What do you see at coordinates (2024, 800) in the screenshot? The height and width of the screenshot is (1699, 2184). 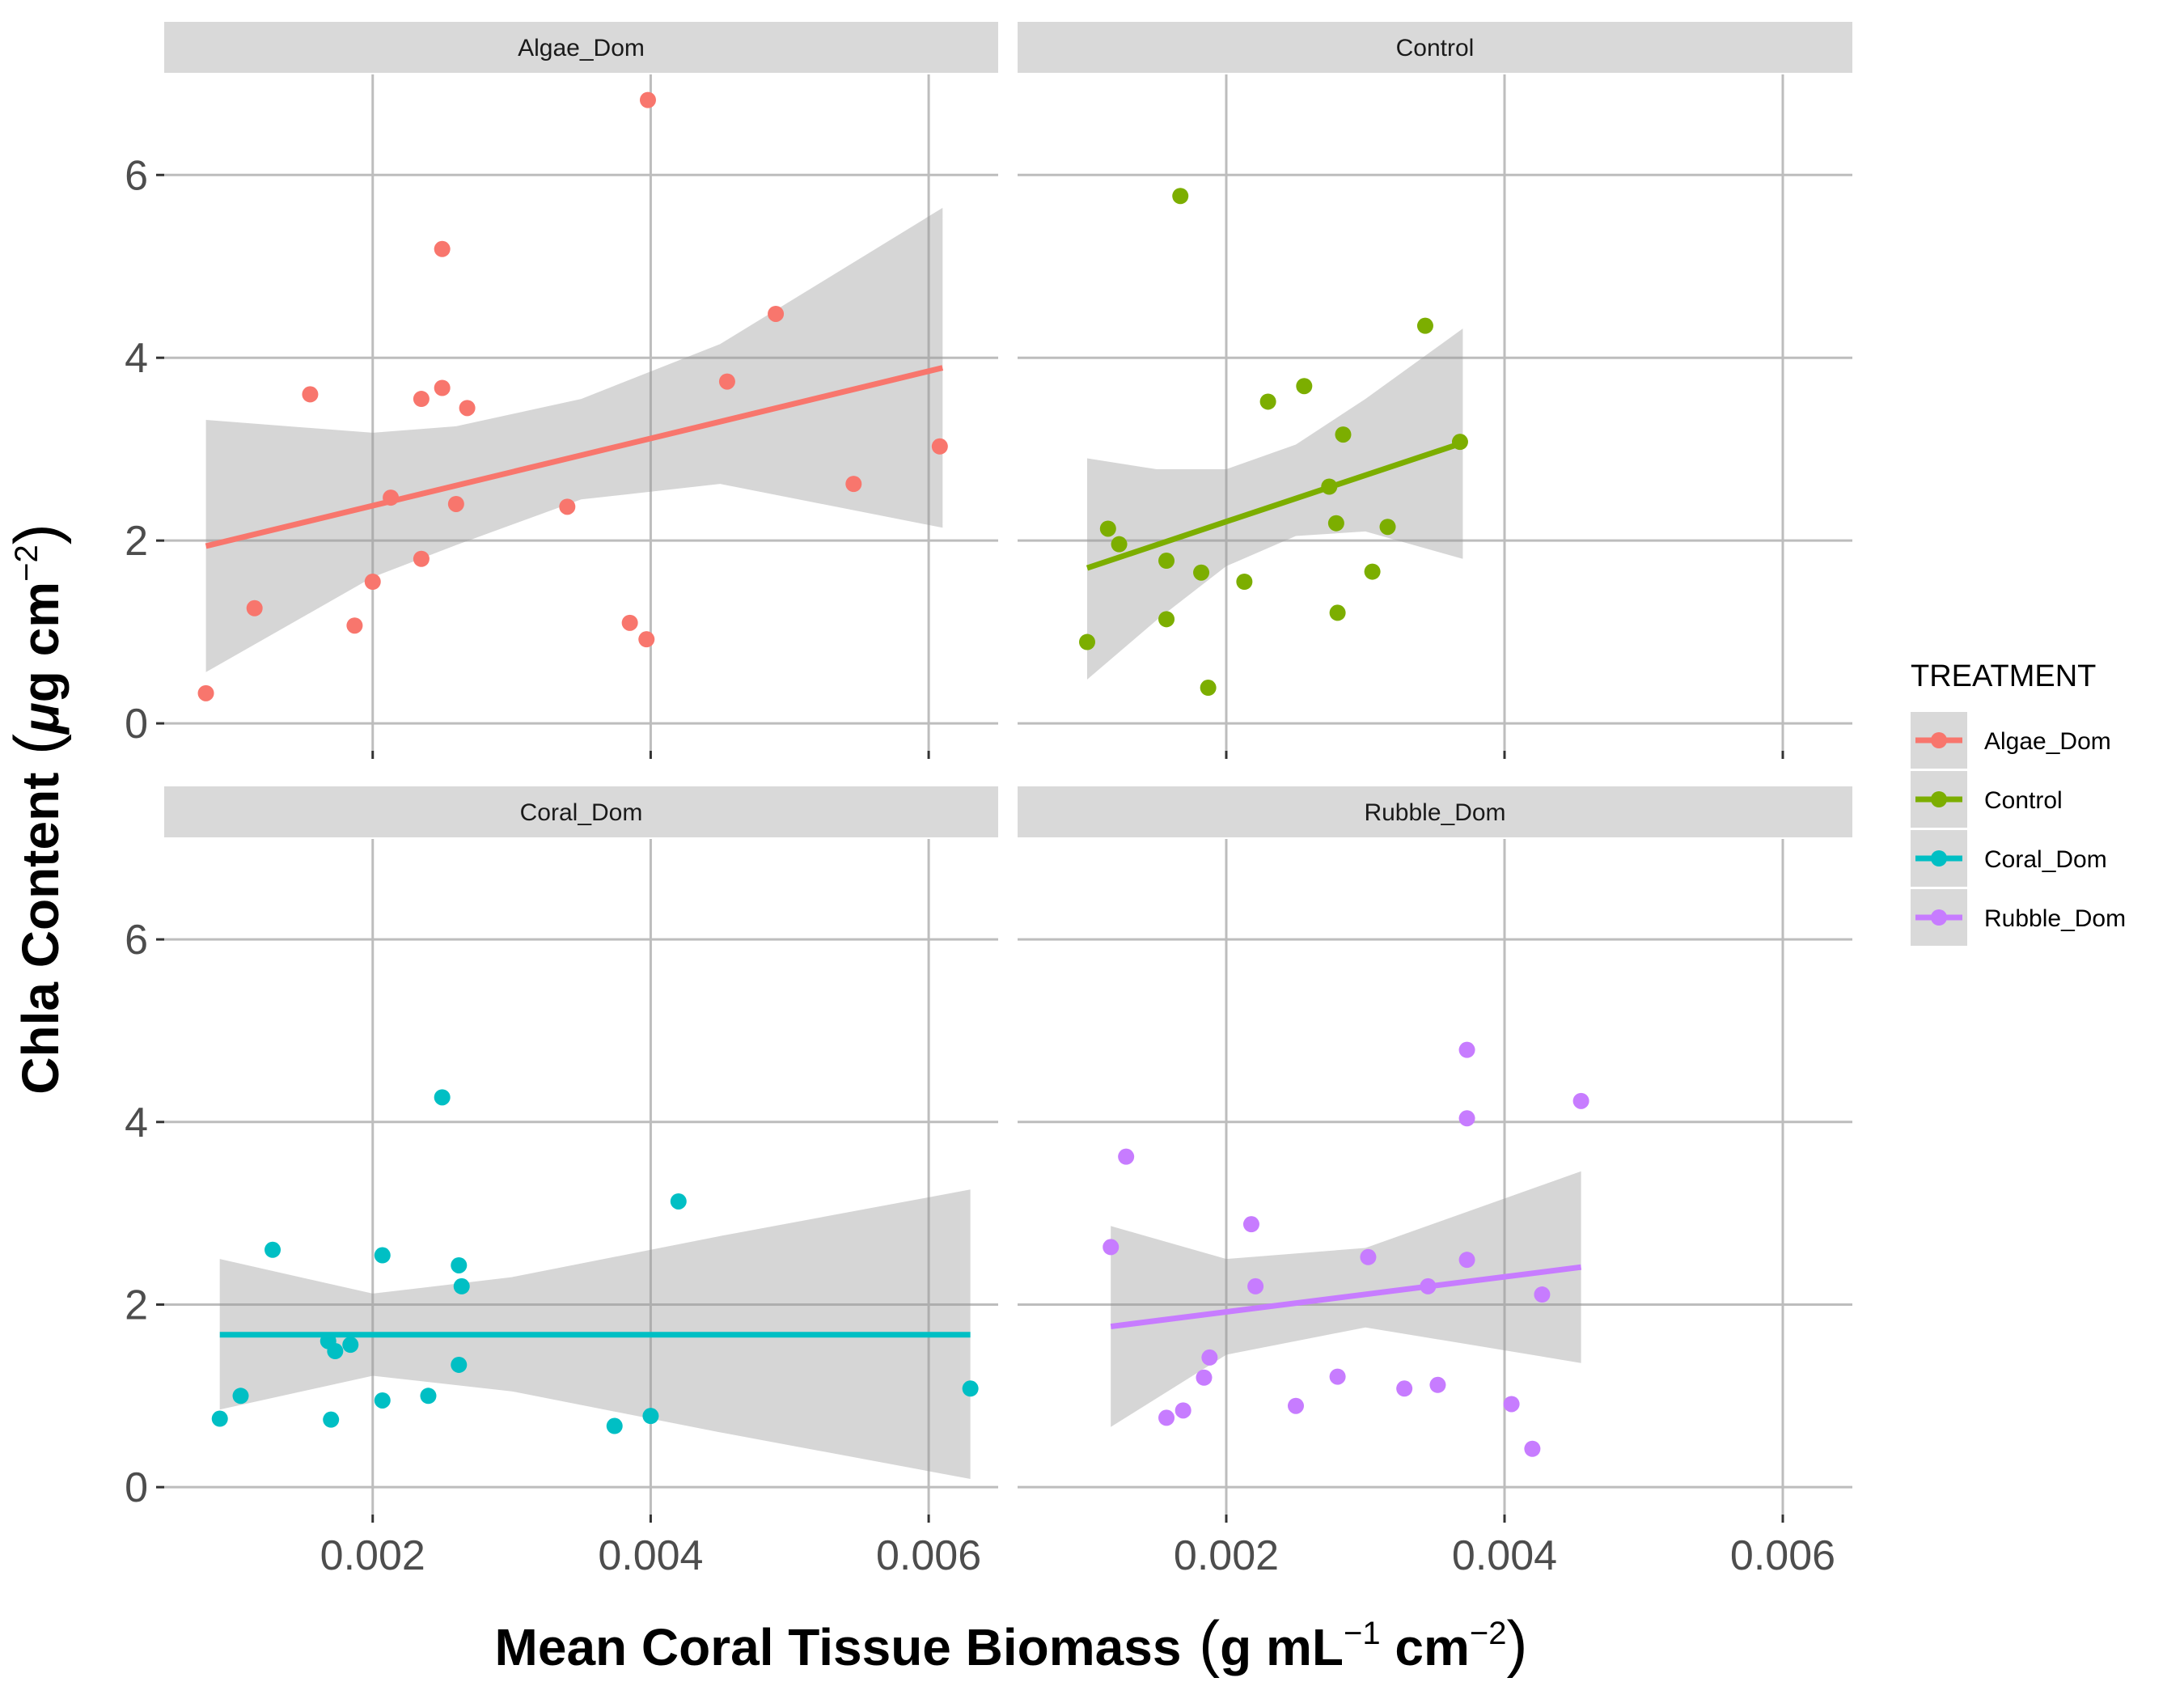 I see `legend-label: Control` at bounding box center [2024, 800].